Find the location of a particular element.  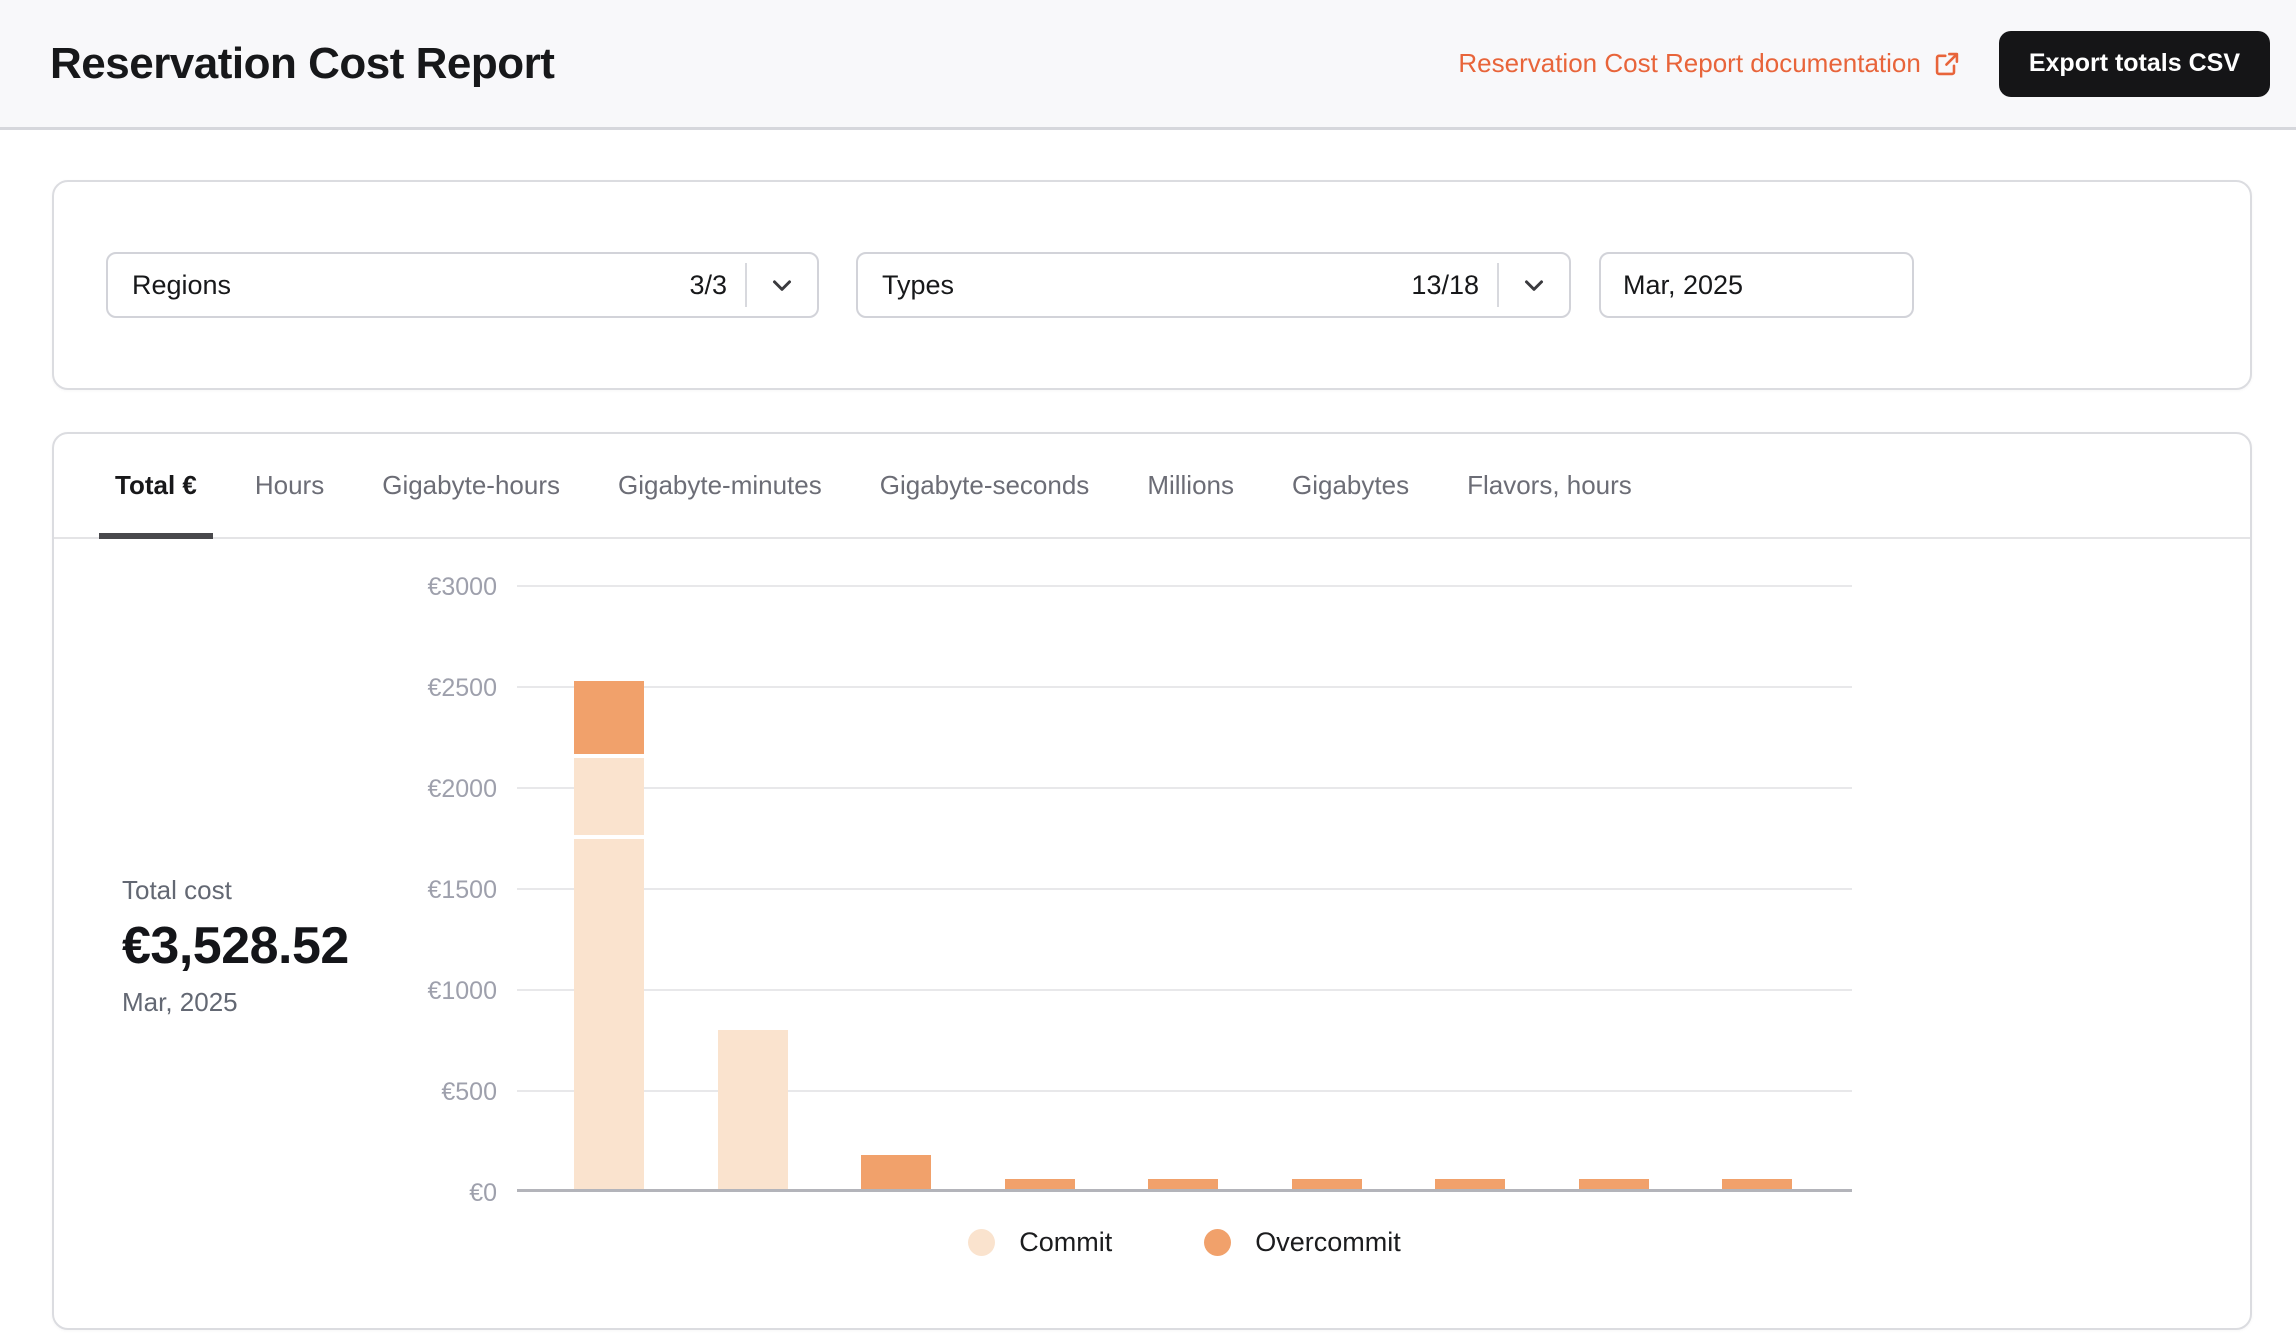

tab-flavors-hours: Flavors, hours is located at coordinates (1549, 485).